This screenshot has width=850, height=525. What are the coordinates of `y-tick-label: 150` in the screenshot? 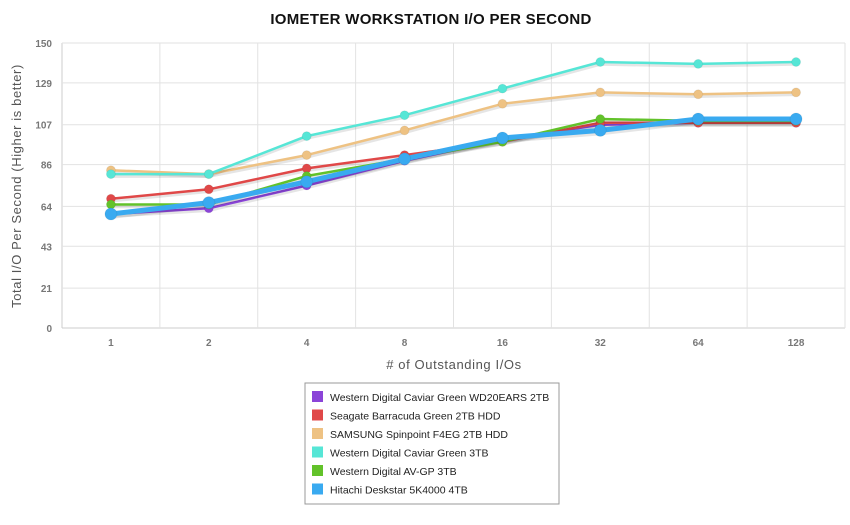 It's located at (43, 44).